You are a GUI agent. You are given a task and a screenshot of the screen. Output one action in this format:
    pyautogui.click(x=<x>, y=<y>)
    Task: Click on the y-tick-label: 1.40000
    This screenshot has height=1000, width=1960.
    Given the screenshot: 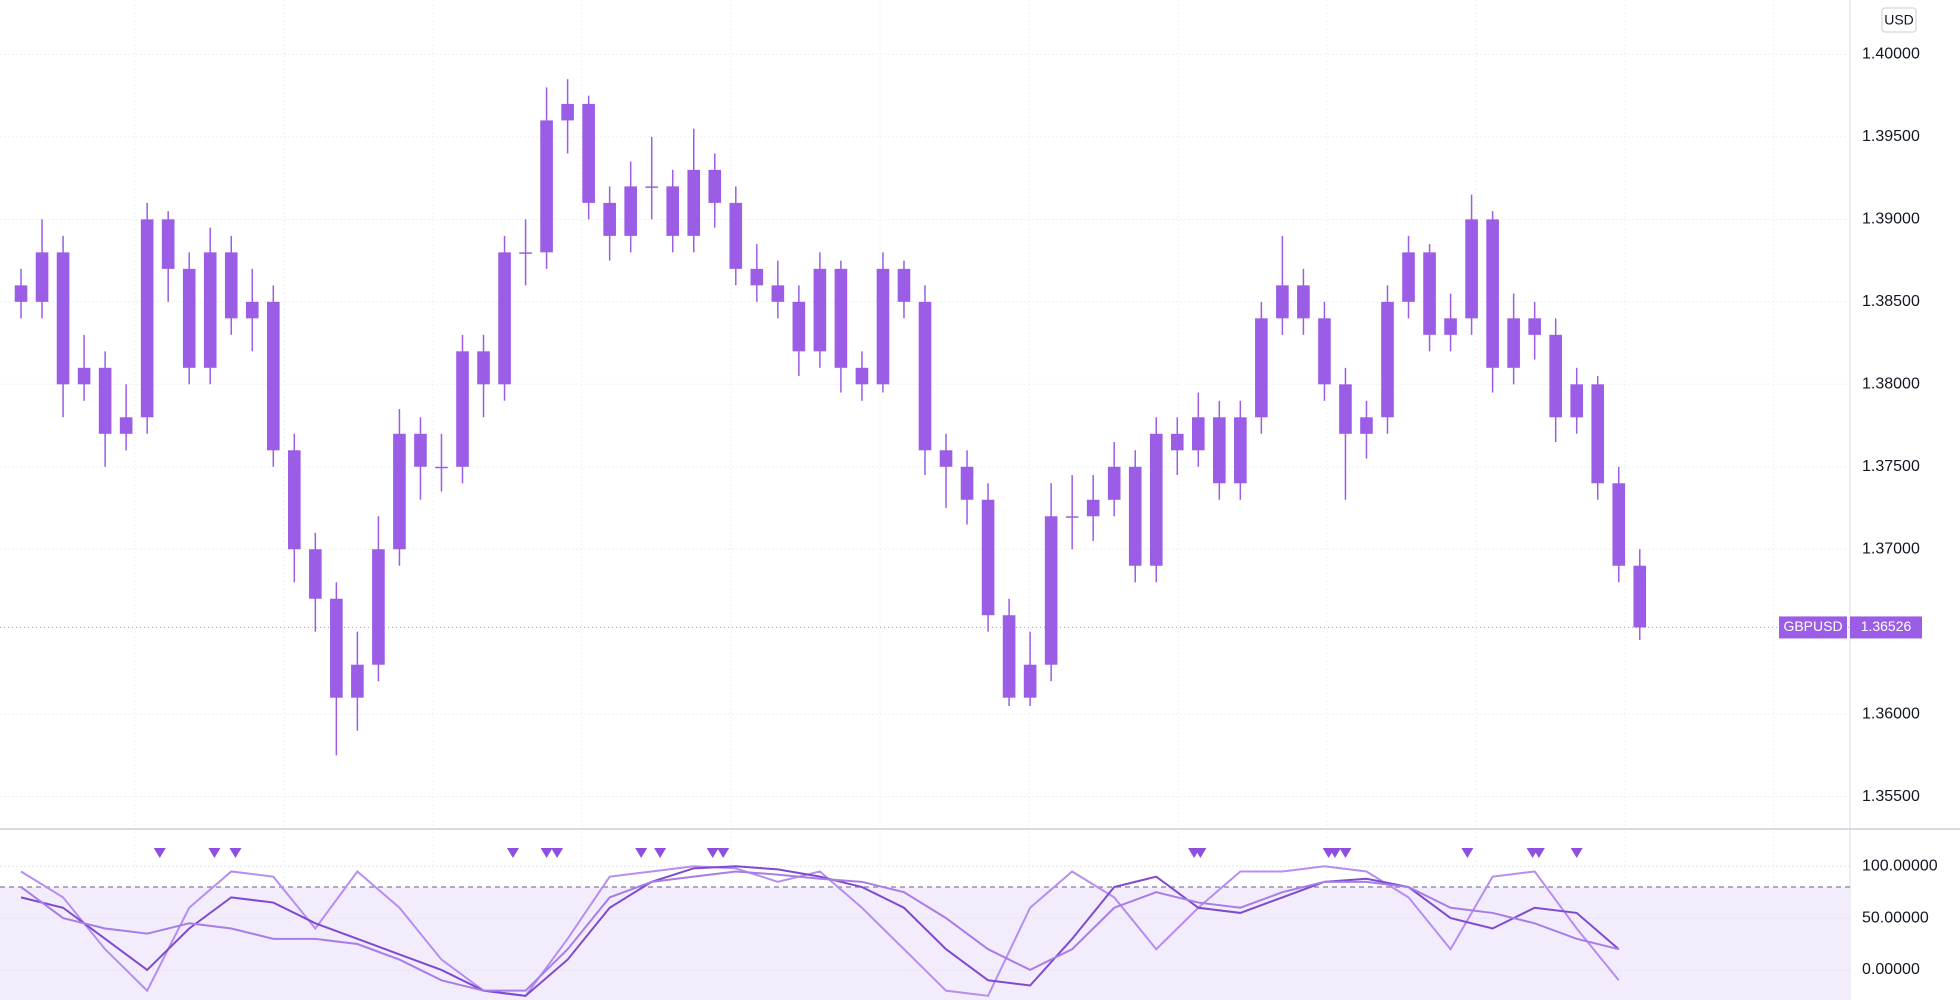 What is the action you would take?
    pyautogui.click(x=1891, y=54)
    